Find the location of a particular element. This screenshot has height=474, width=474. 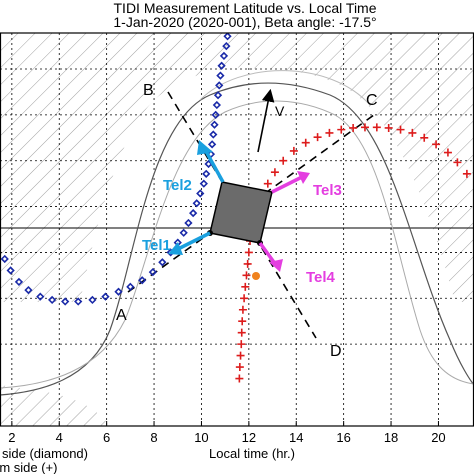

x-tick-label: 2 is located at coordinates (11, 437).